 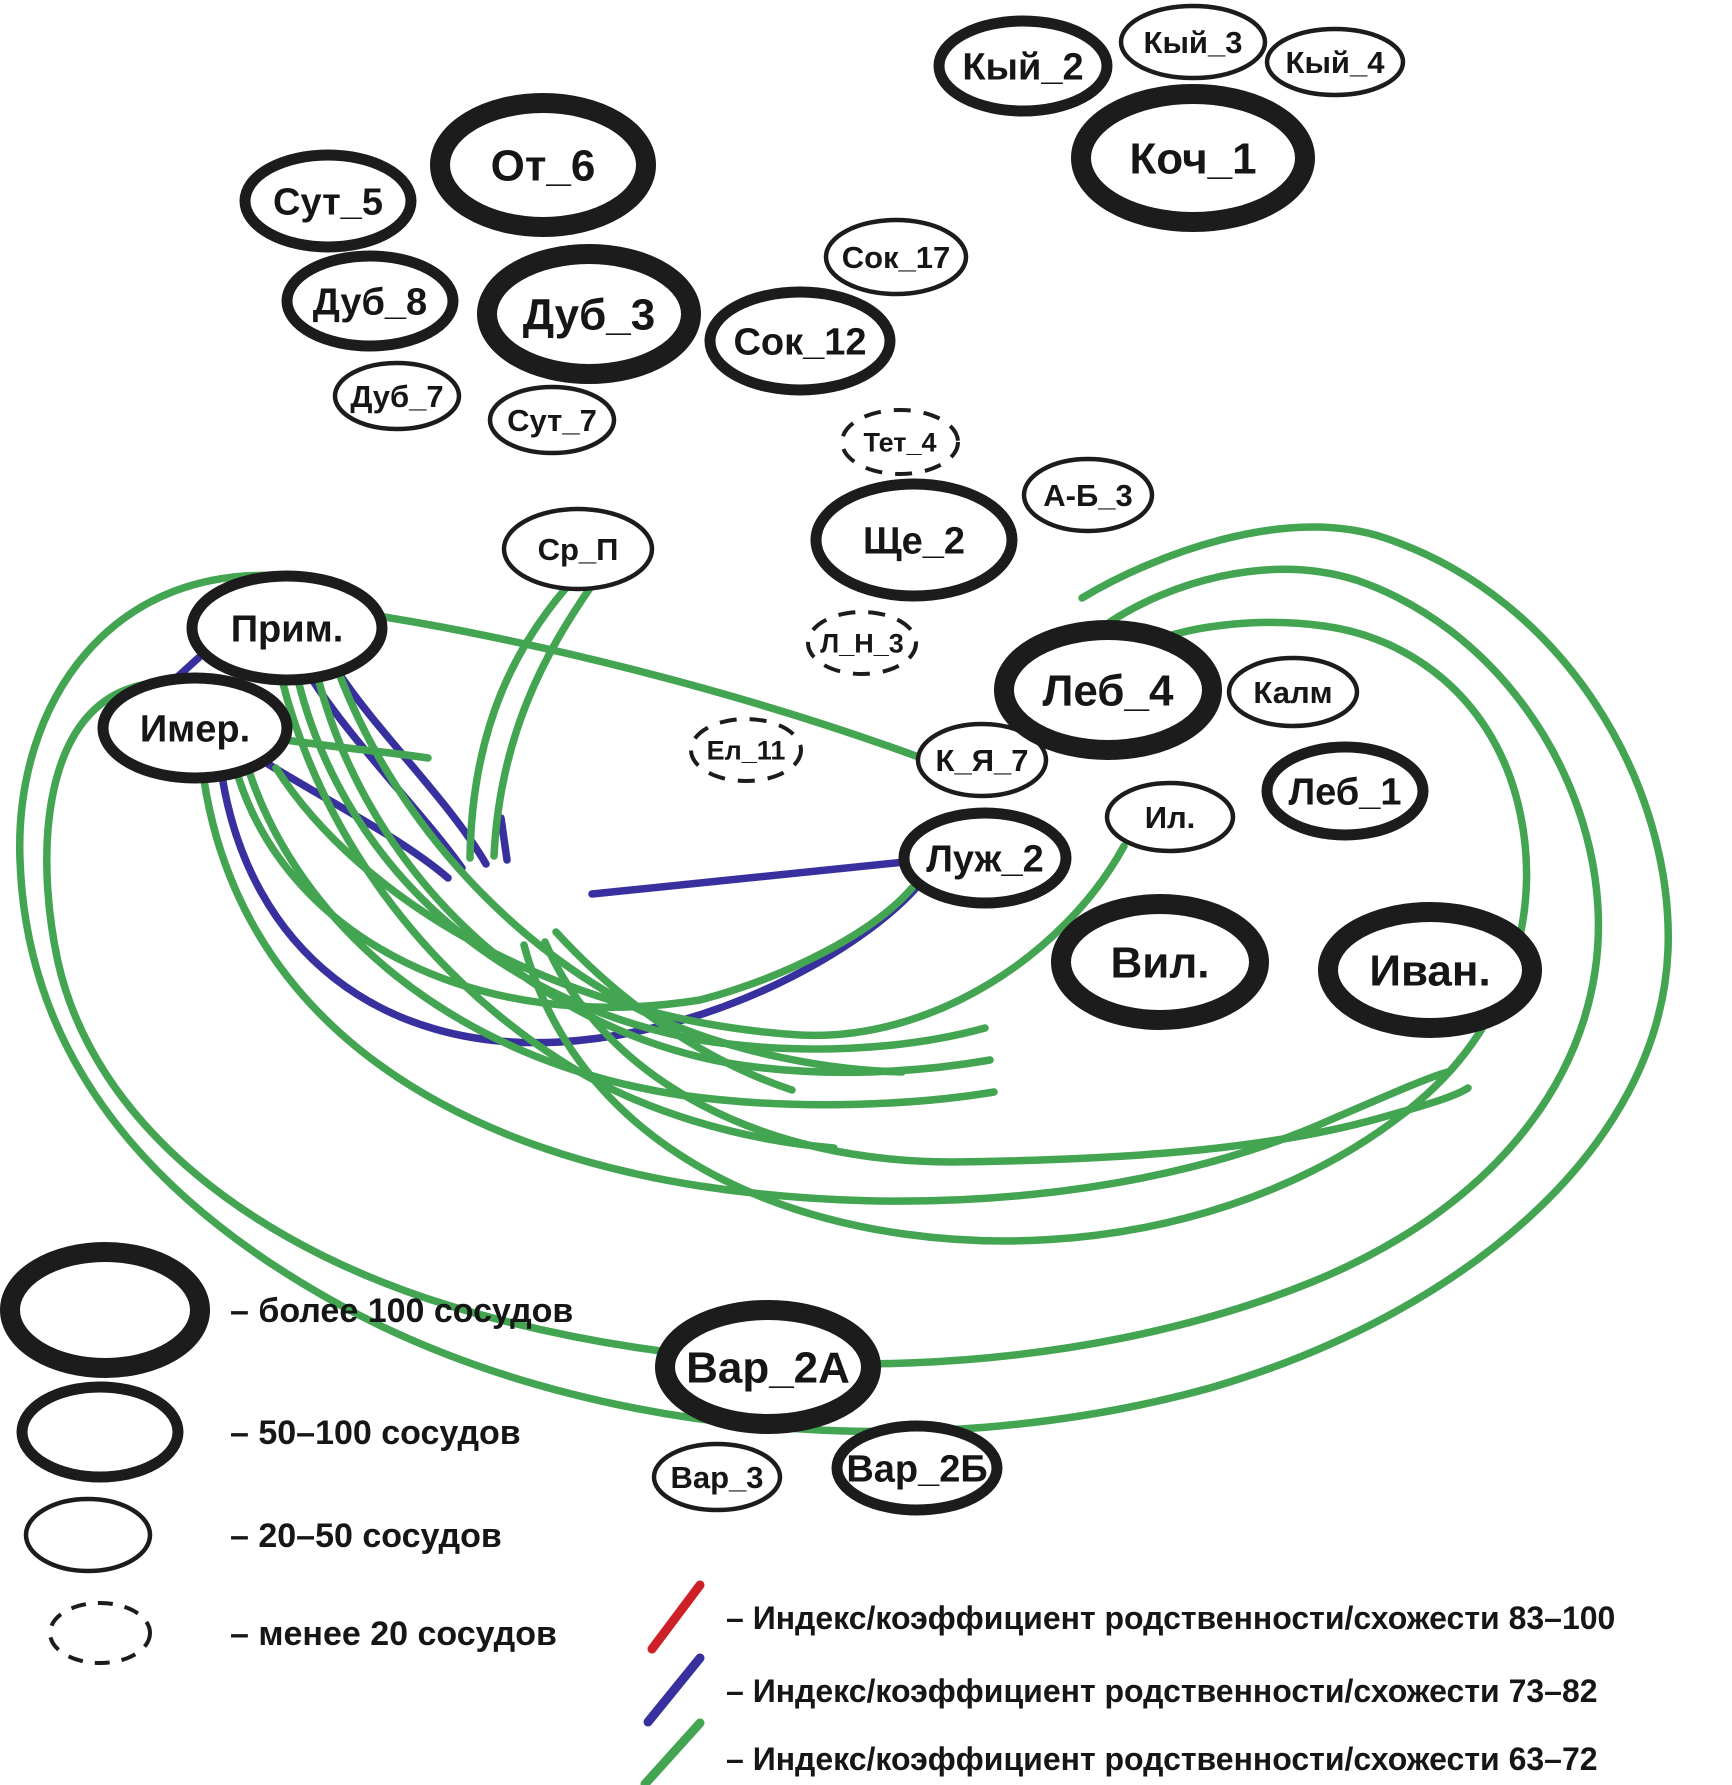 I want to click on node-label: Коч_1, so click(x=1192, y=158).